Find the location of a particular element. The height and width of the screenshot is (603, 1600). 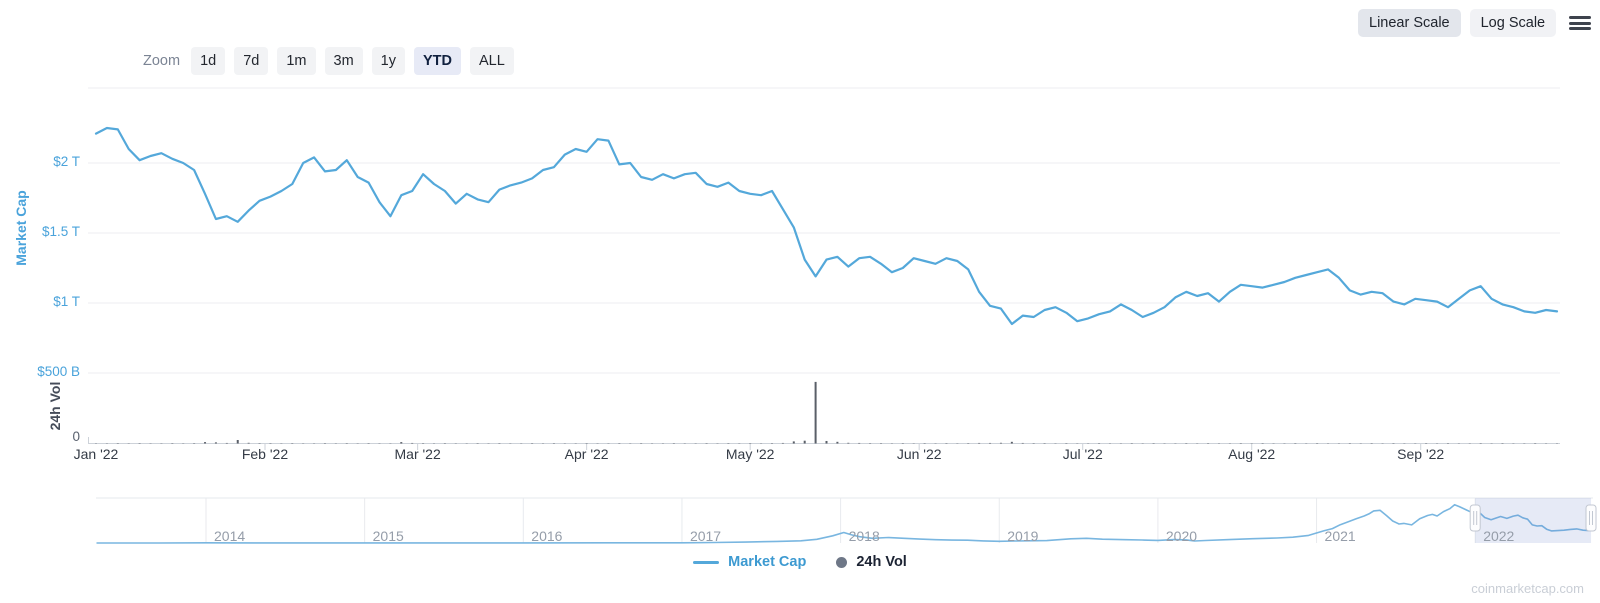

y-tick-label-market-cap: $2 T is located at coordinates (66, 161).